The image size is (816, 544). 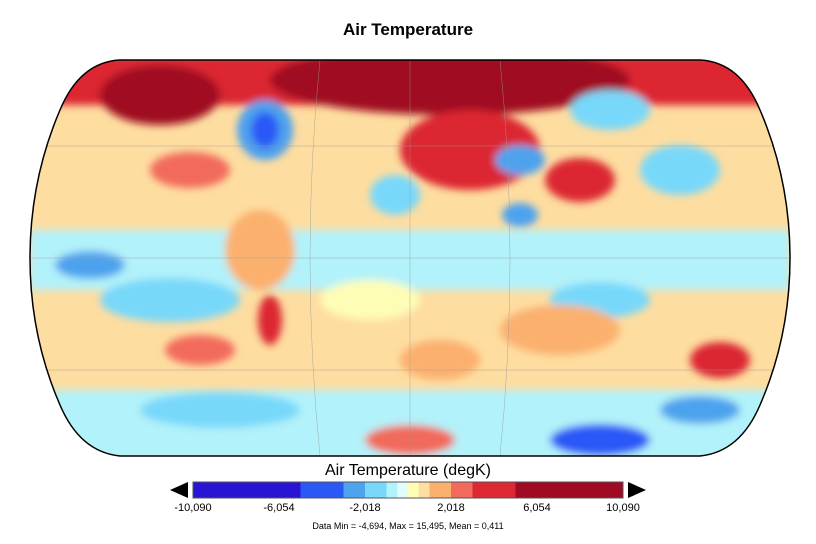 I want to click on colorbar-segments, so click(x=408, y=490).